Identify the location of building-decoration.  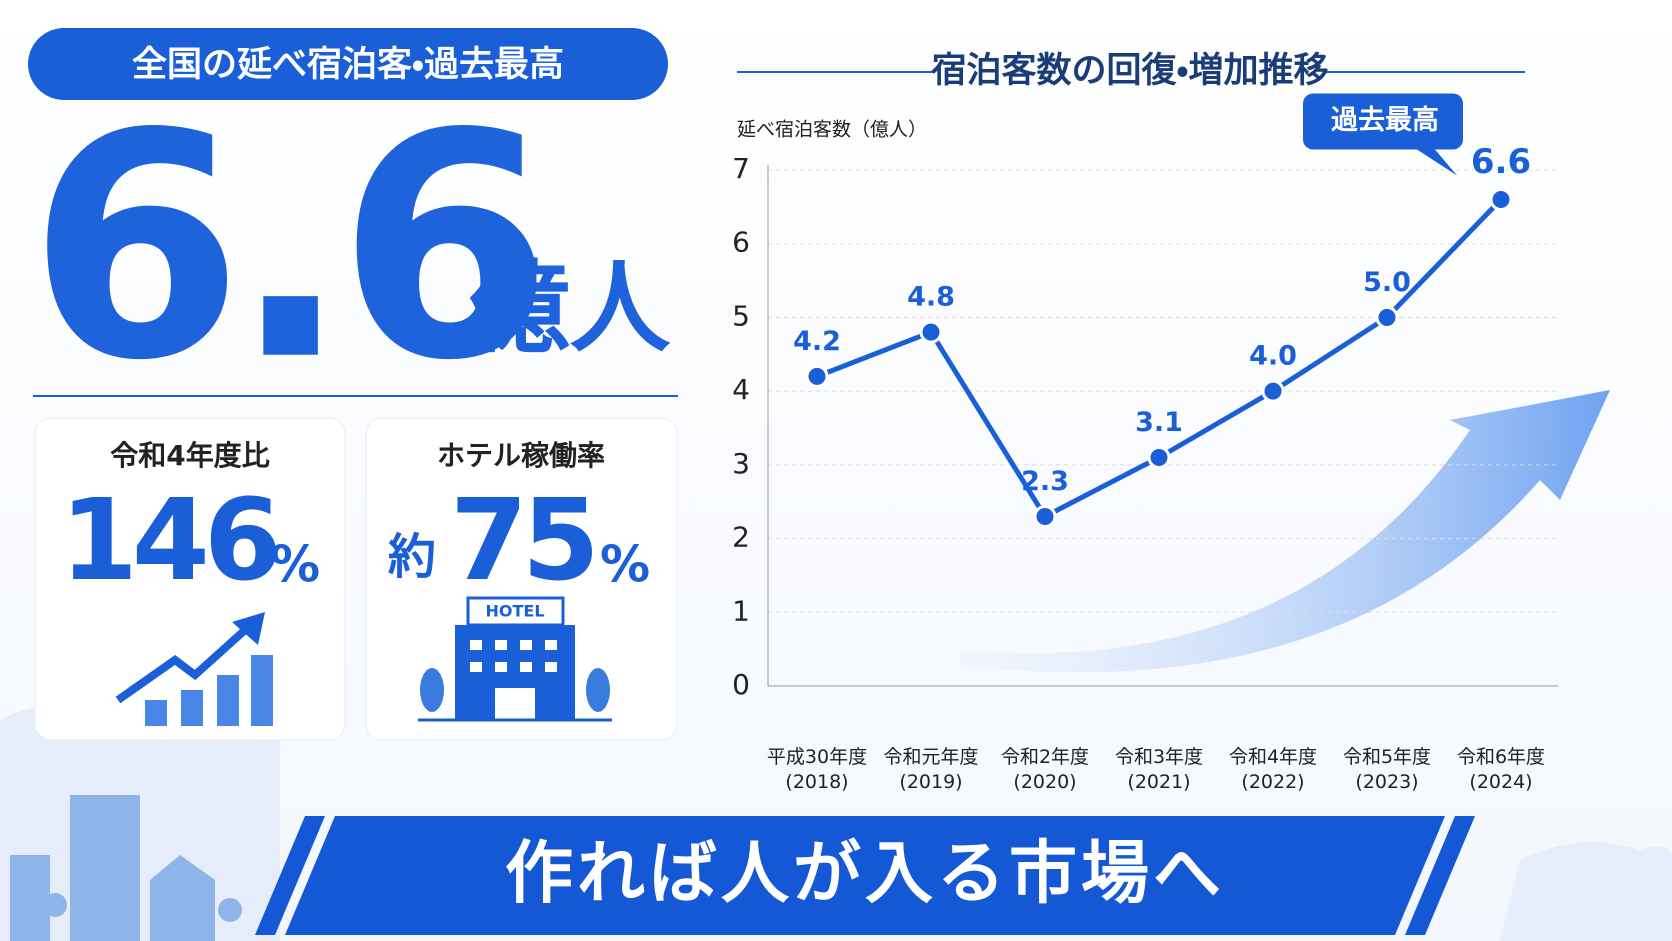
(126, 868).